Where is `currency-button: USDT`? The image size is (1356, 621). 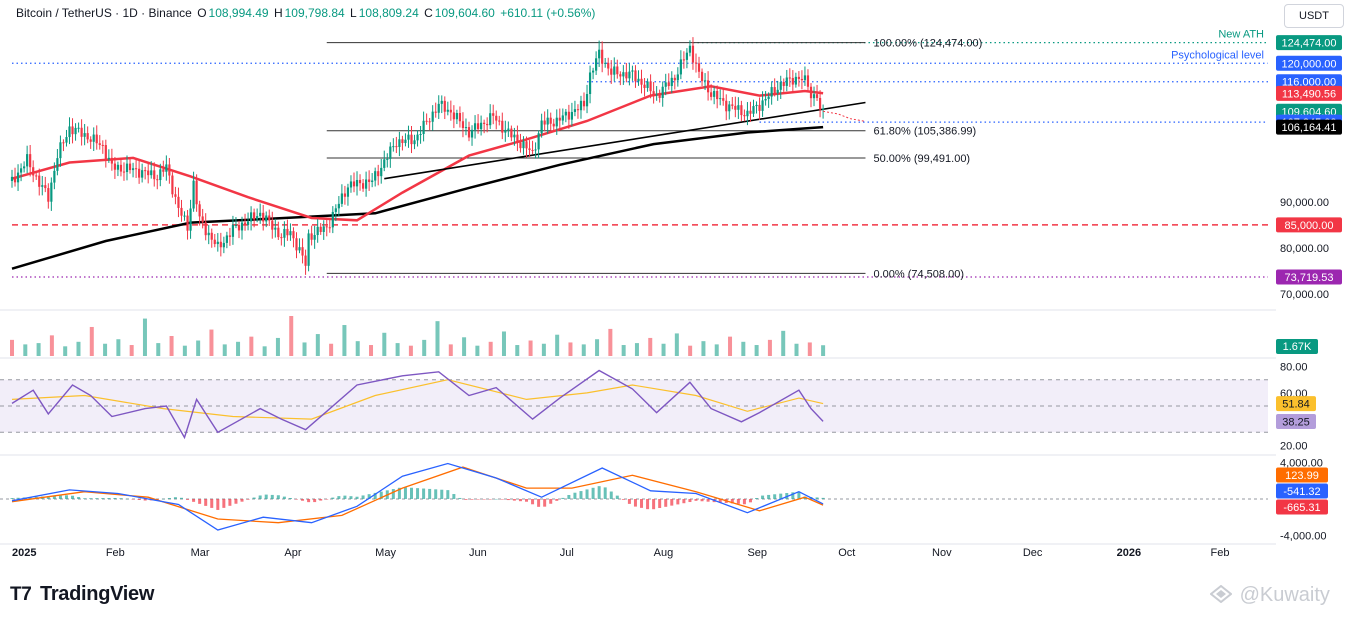
currency-button: USDT is located at coordinates (1314, 16).